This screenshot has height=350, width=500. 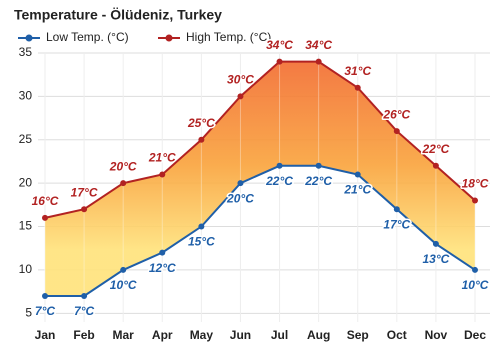 I want to click on x-tick-label: May, so click(x=202, y=335).